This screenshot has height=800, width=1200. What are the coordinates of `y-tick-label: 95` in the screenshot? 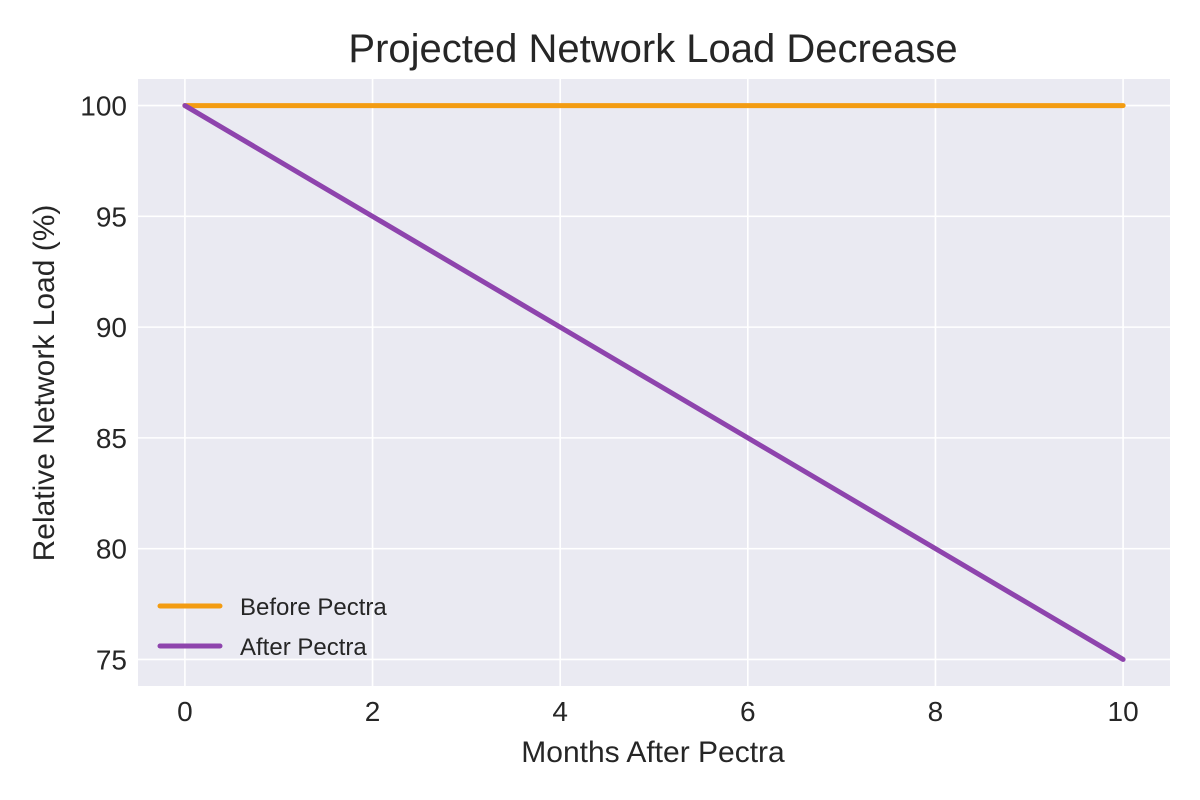 It's located at (111, 216).